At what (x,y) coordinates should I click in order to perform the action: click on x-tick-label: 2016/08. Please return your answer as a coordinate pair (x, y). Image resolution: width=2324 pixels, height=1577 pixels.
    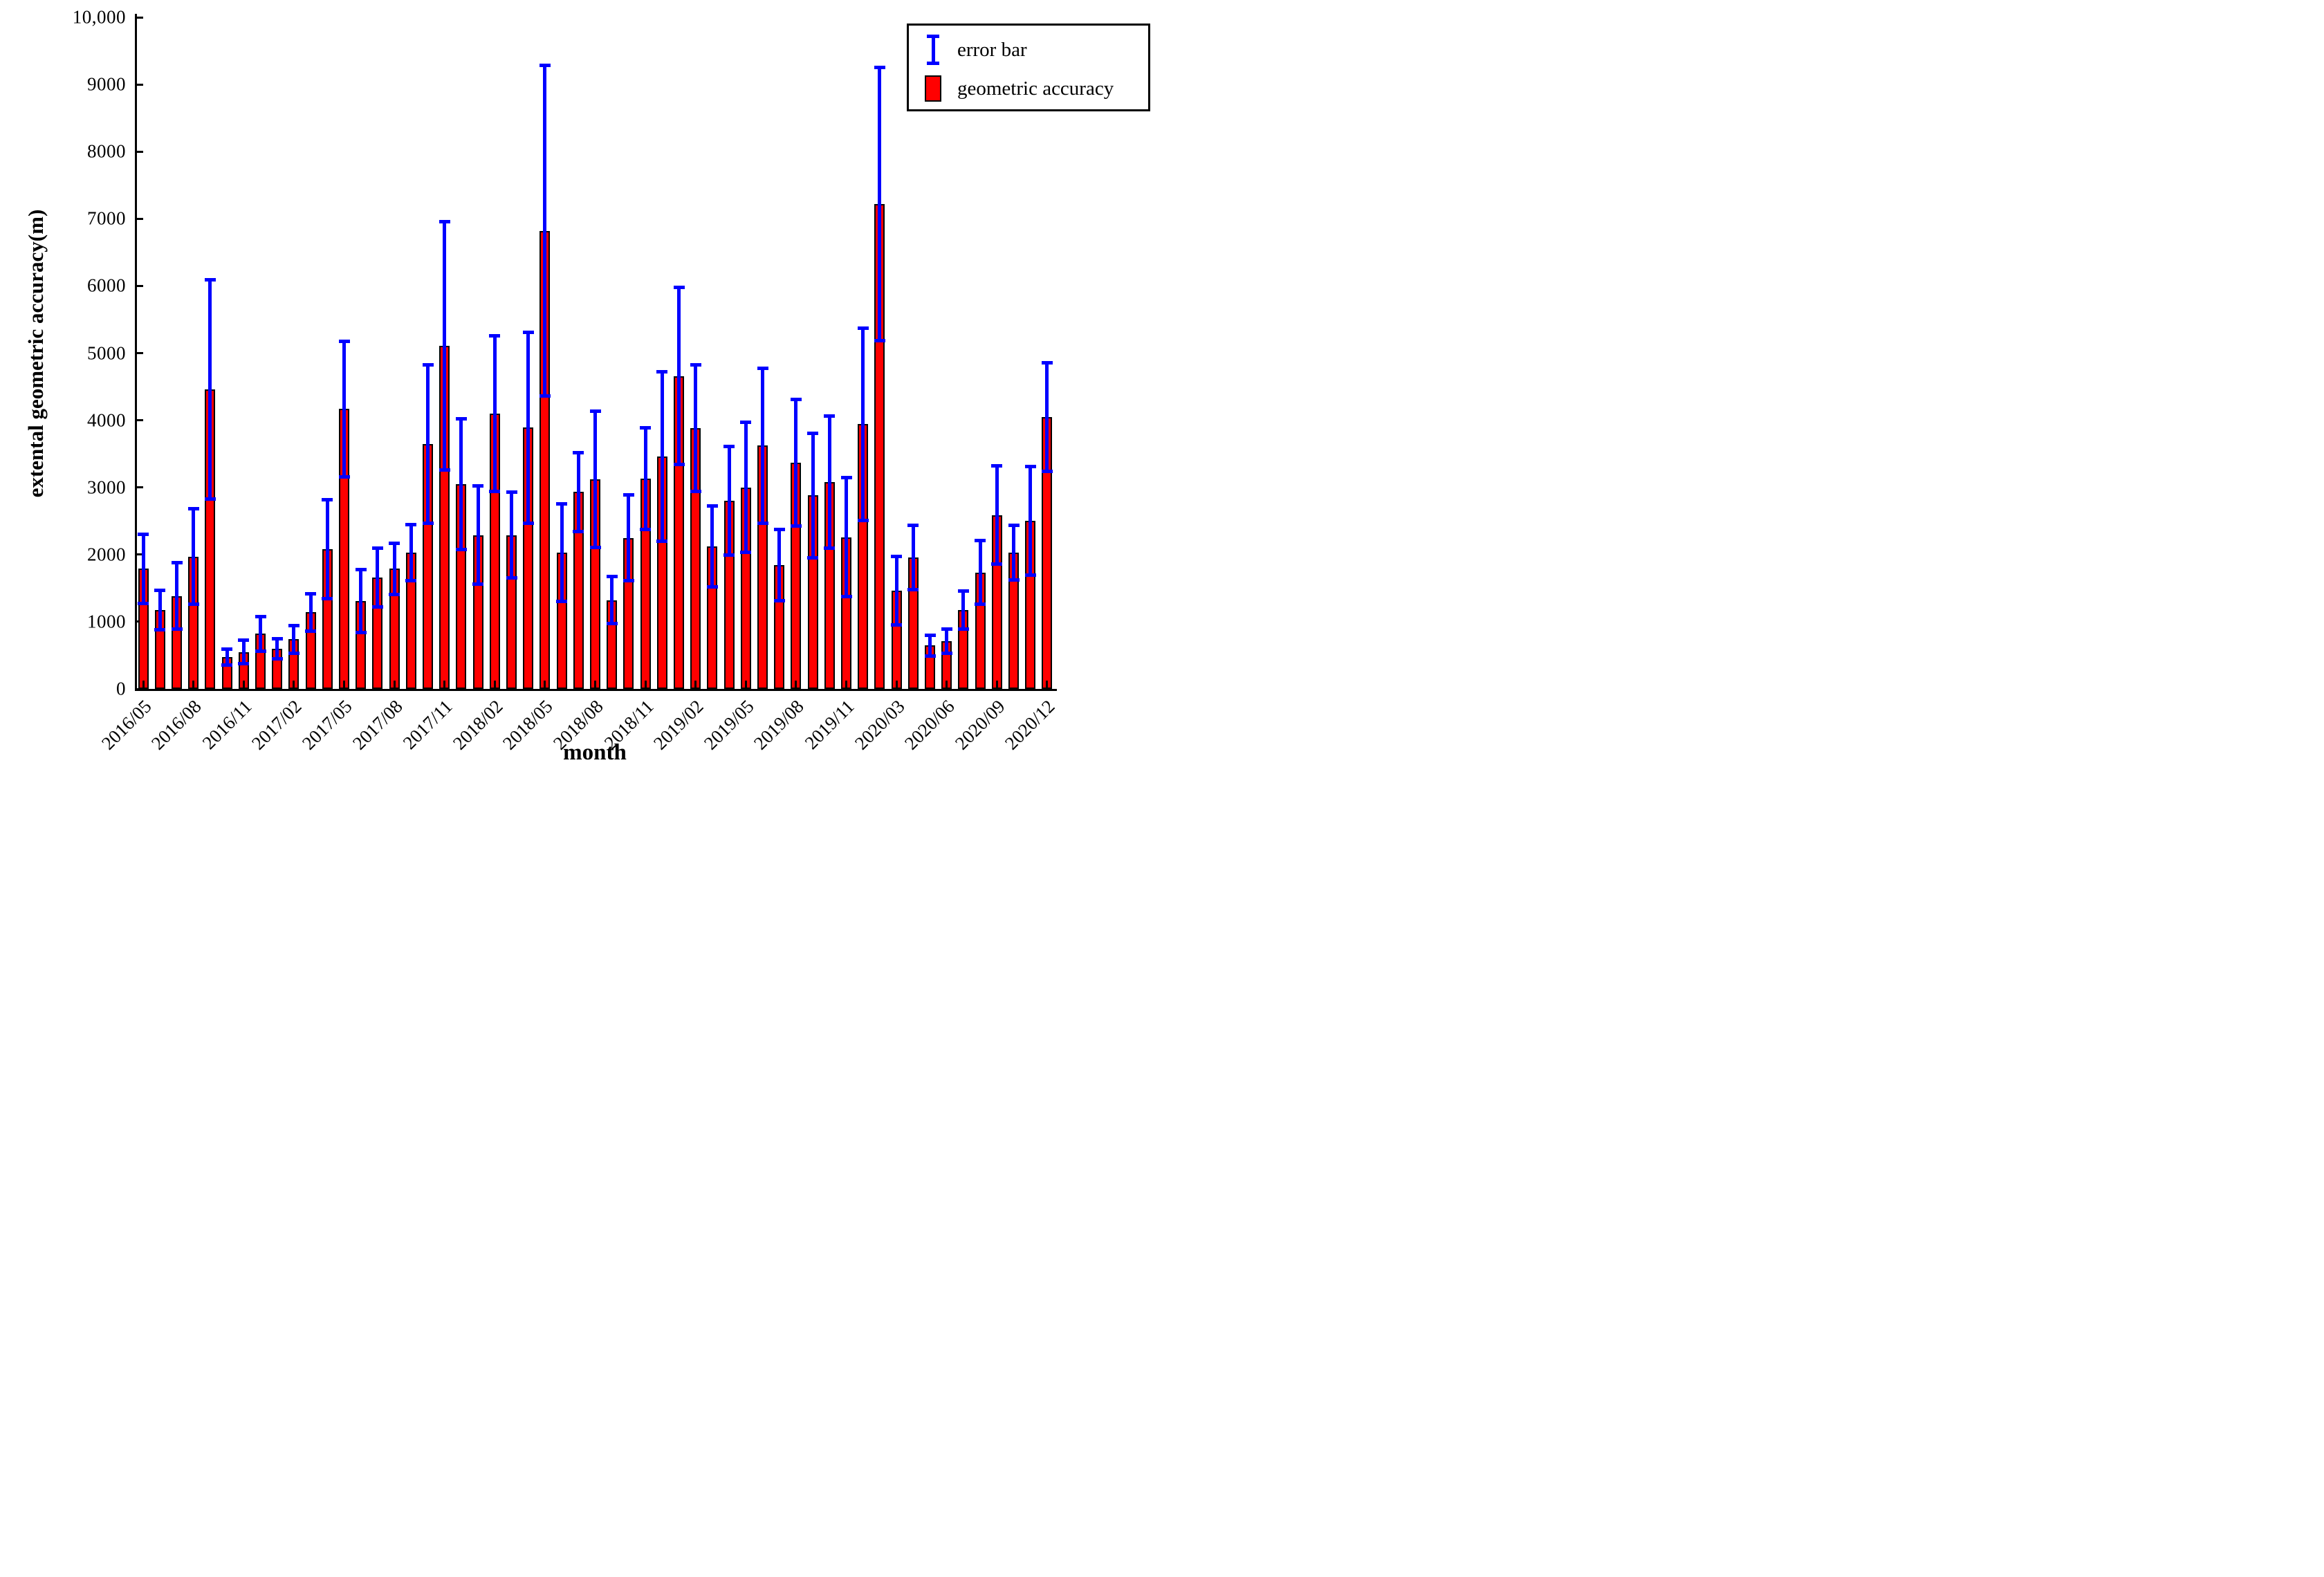
    Looking at the image, I should click on (176, 725).